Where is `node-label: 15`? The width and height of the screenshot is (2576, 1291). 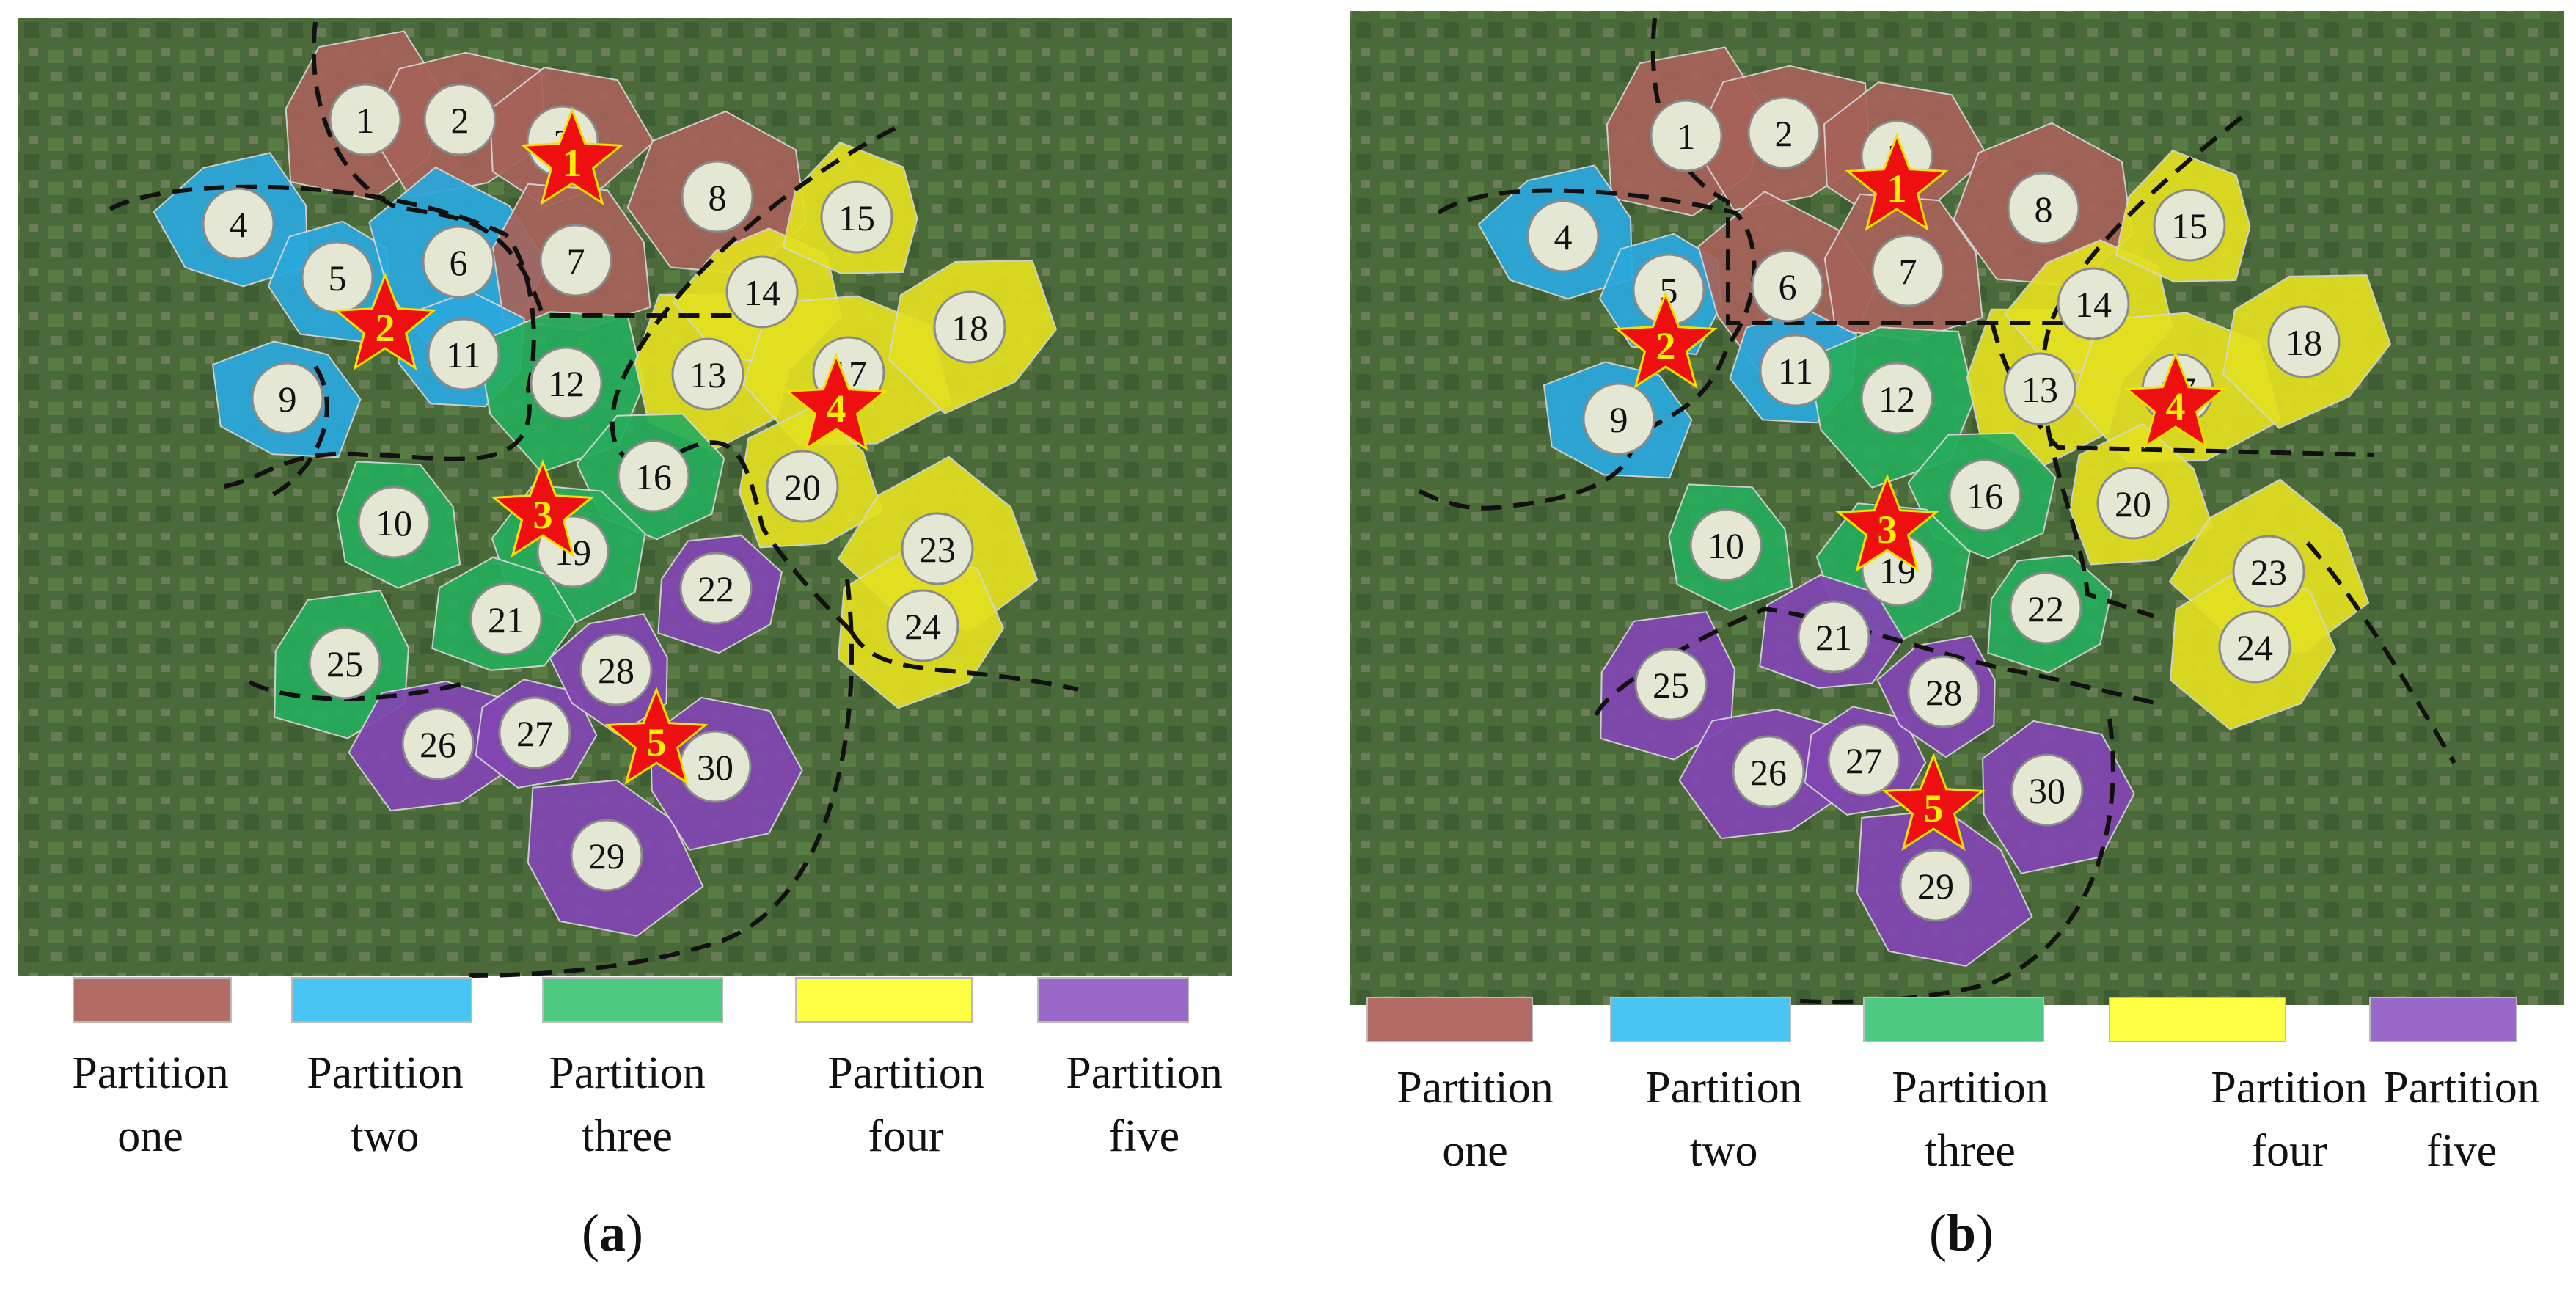
node-label: 15 is located at coordinates (2189, 225).